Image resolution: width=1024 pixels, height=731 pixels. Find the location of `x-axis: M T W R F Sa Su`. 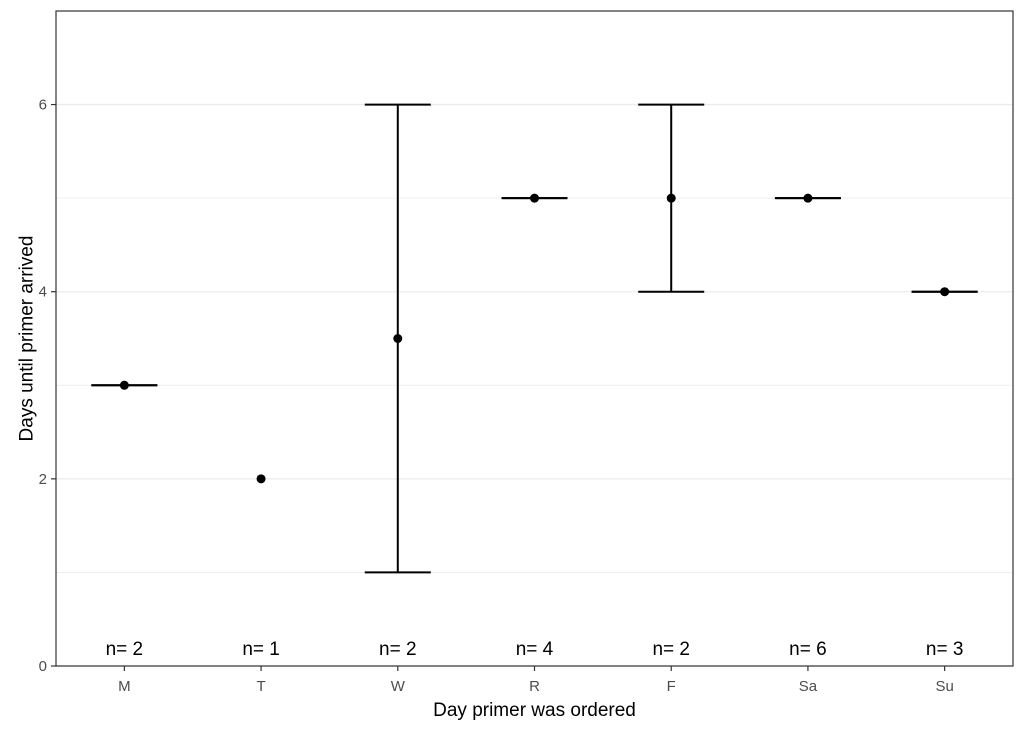

x-axis: M T W R F Sa Su is located at coordinates (536, 680).